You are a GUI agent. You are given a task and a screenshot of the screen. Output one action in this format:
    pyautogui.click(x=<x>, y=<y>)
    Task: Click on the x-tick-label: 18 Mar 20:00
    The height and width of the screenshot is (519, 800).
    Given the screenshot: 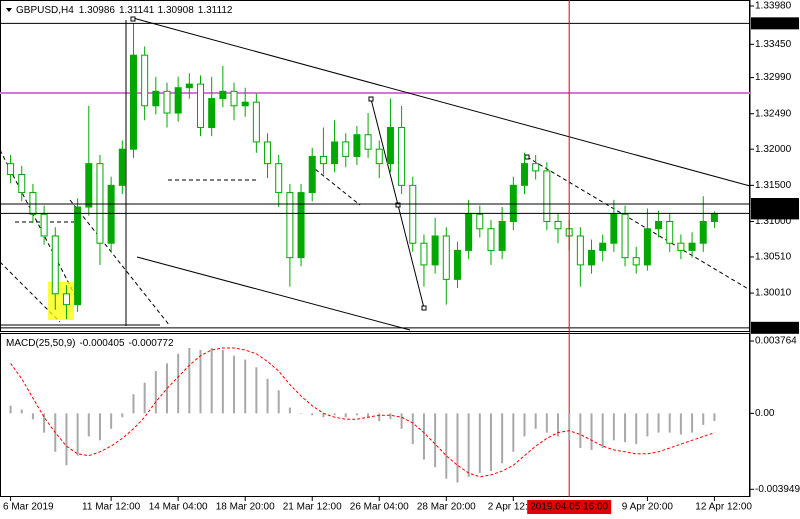 What is the action you would take?
    pyautogui.click(x=245, y=507)
    